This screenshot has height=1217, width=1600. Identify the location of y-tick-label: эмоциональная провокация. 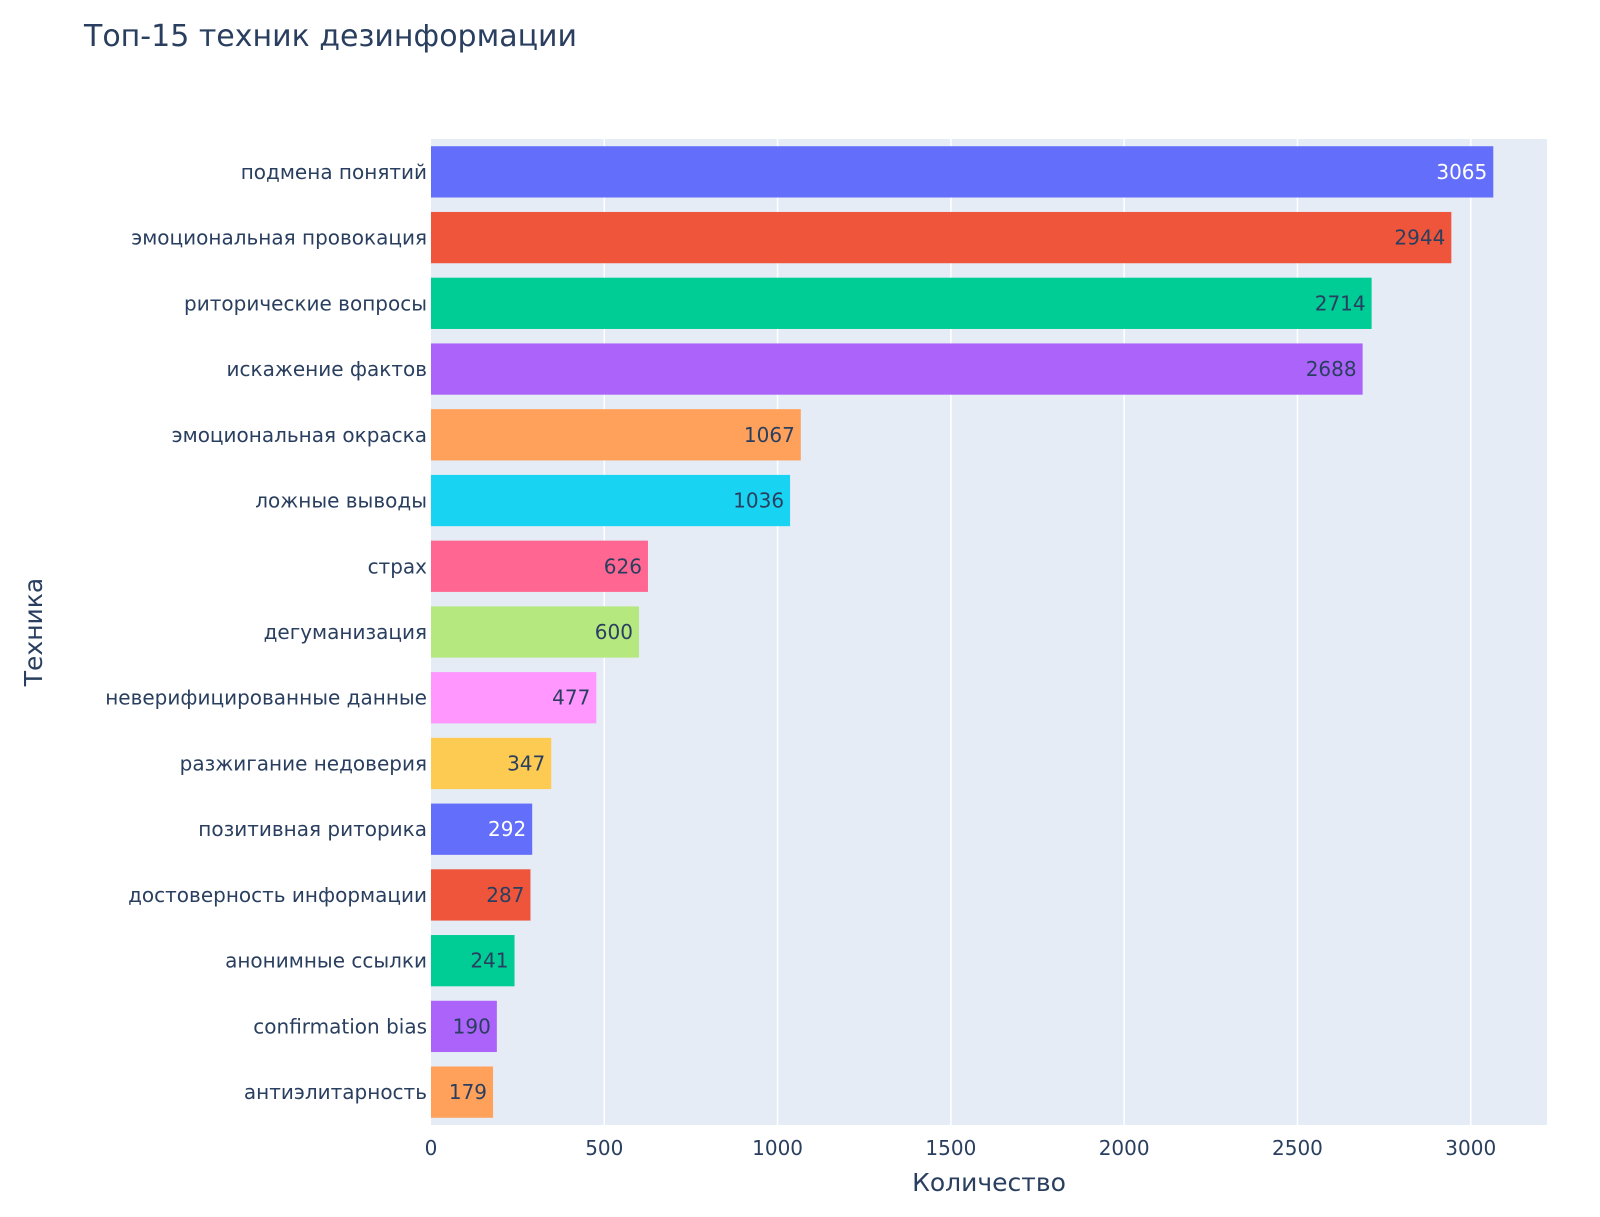
(279, 238).